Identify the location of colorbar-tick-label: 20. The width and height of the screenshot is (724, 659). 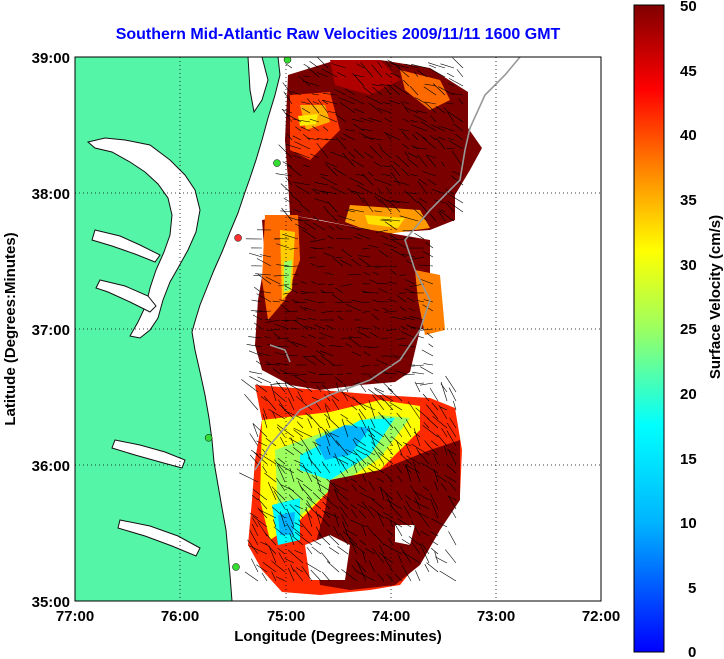
(688, 394).